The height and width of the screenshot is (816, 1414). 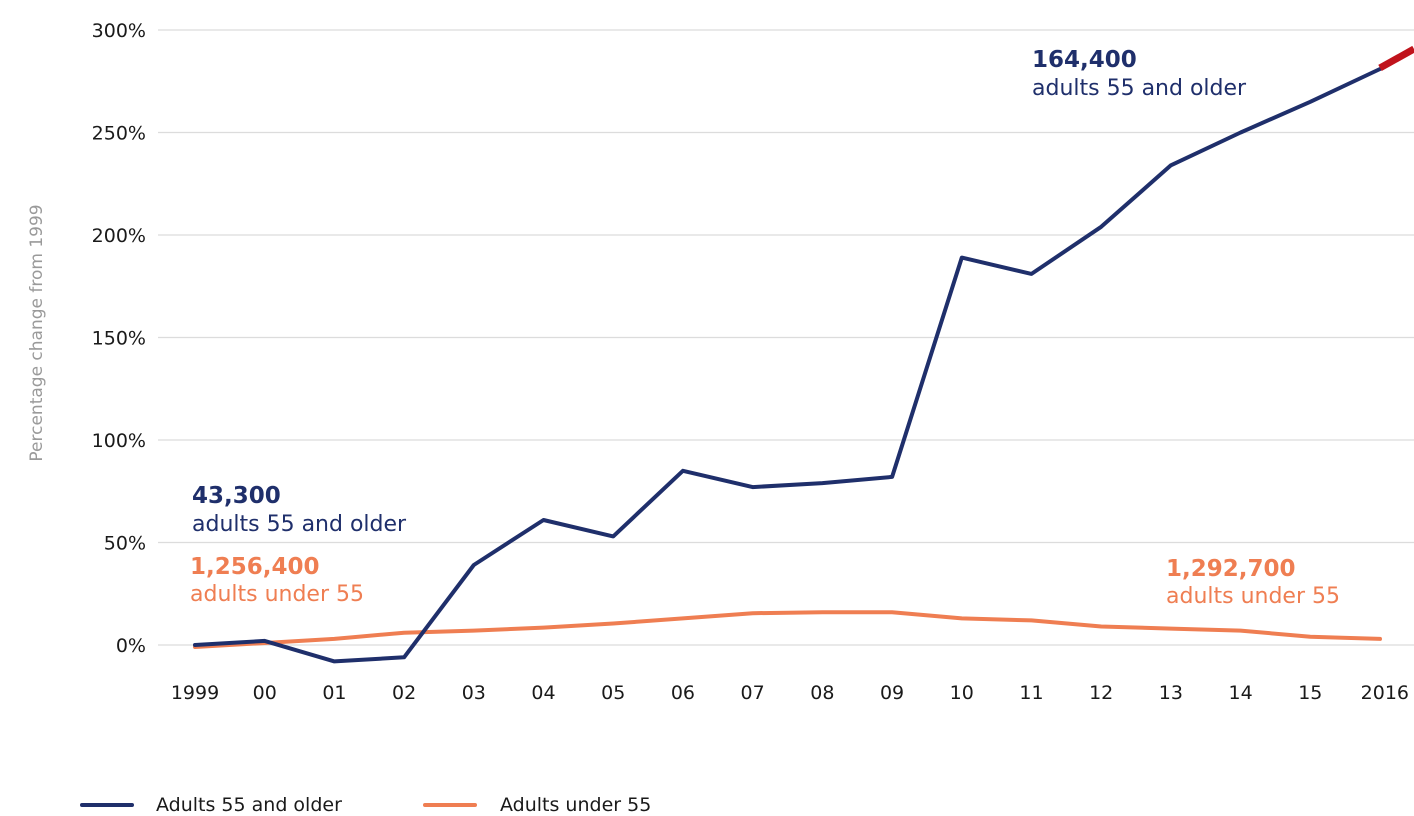 I want to click on annotation-end-55-older-value: 164,400, so click(x=1084, y=60).